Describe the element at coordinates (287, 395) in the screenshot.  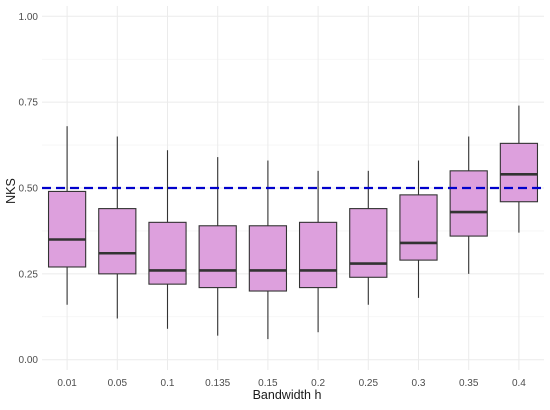
I see `x-axis-title: Bandwidth h` at that location.